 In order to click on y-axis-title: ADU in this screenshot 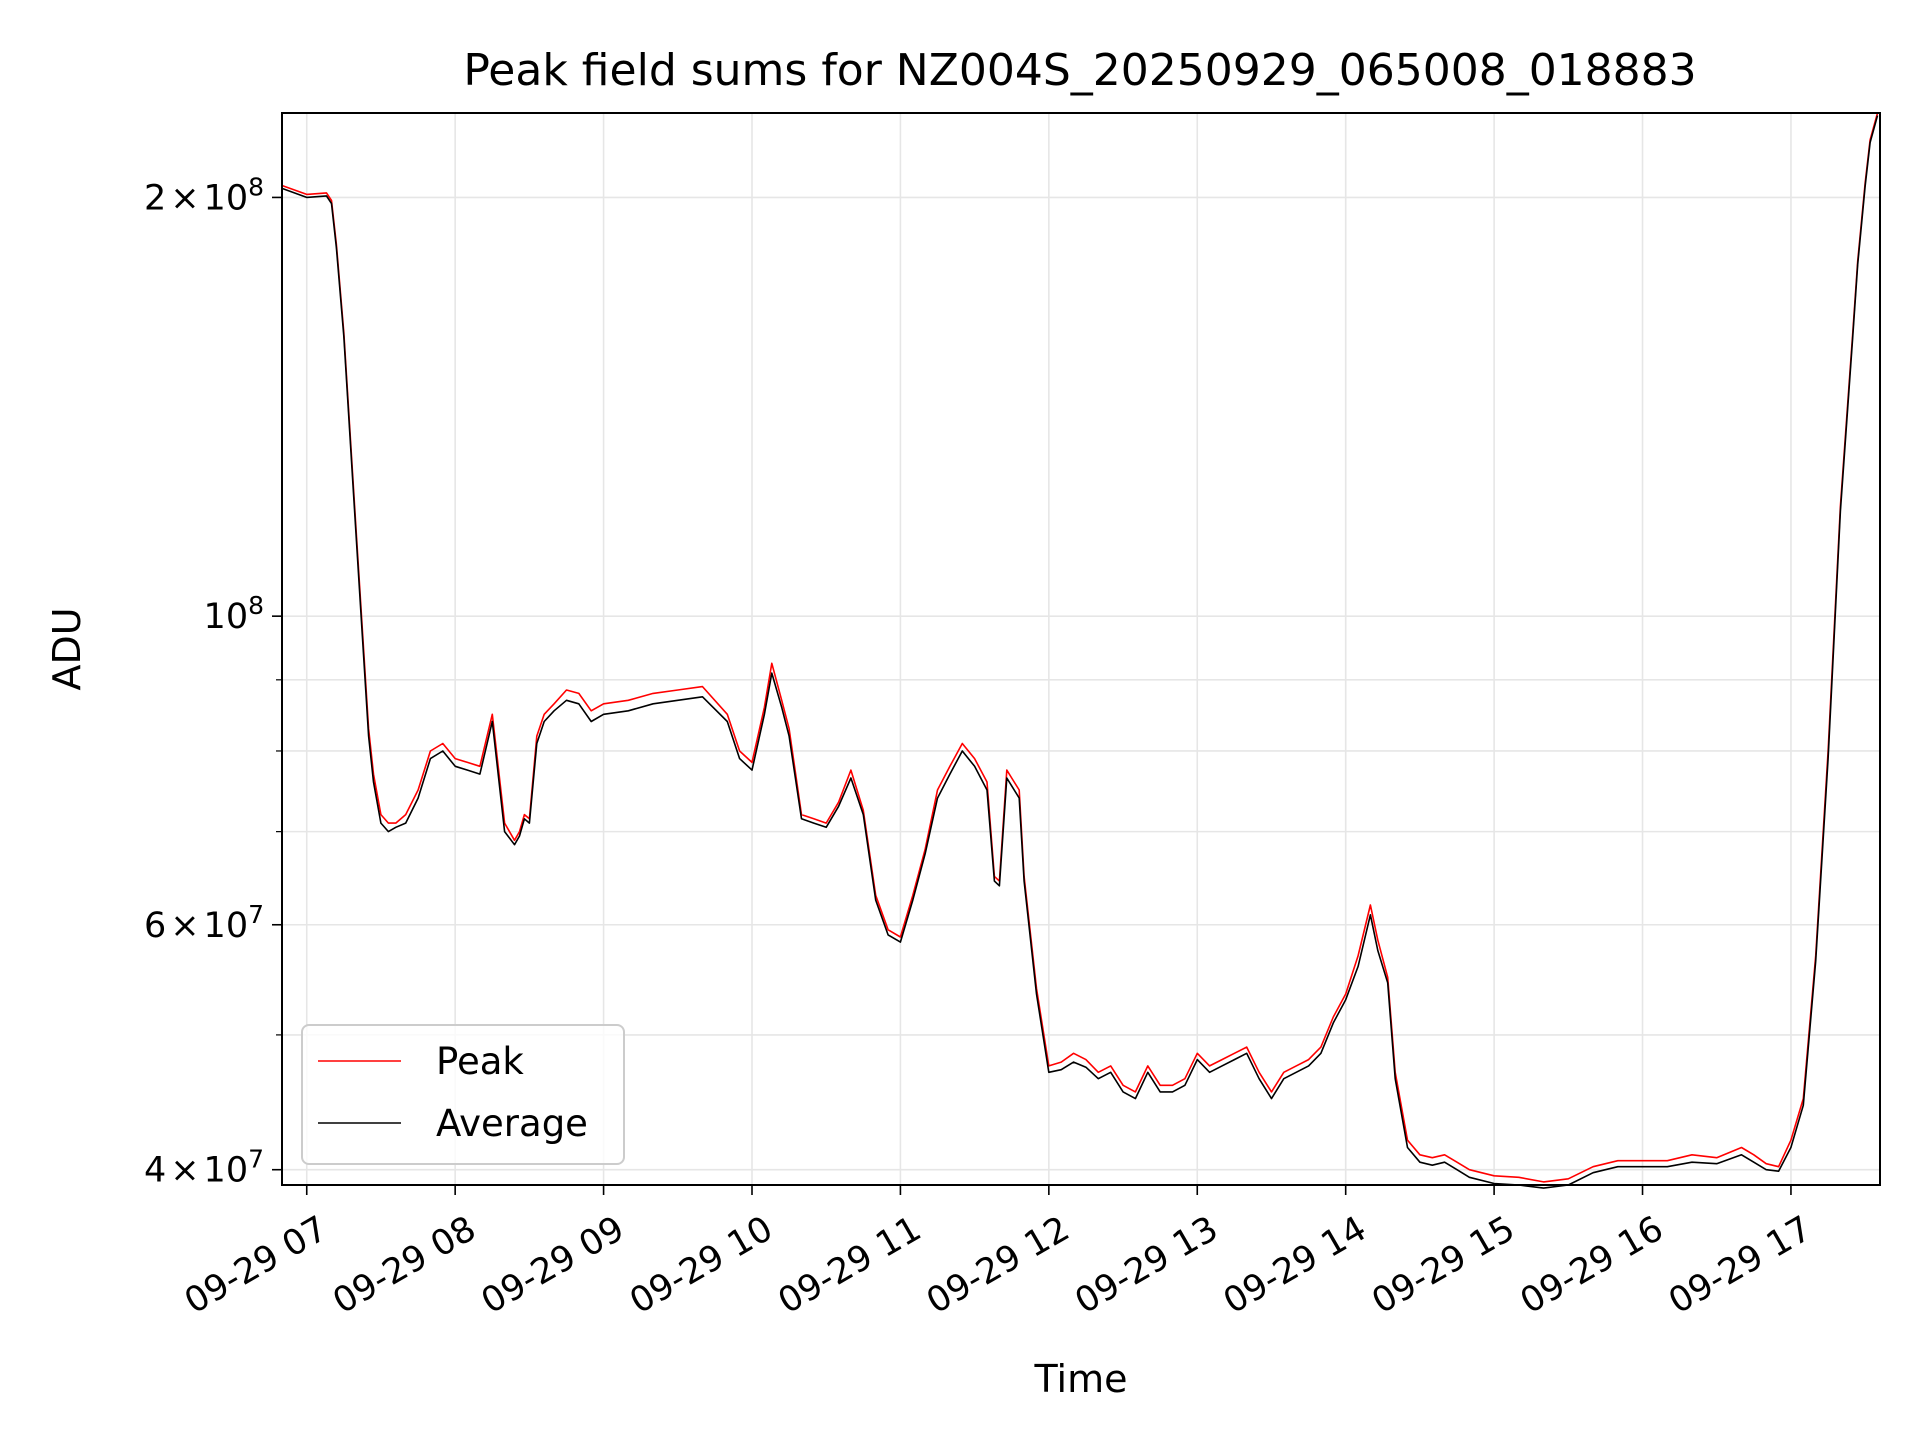, I will do `click(67, 648)`.